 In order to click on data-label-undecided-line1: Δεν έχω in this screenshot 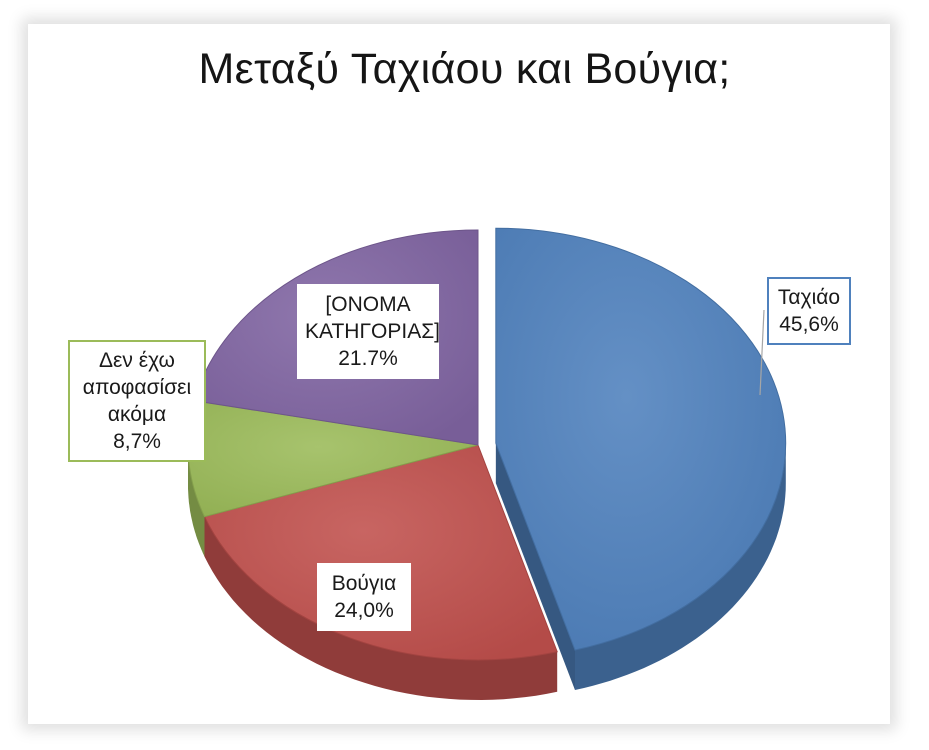, I will do `click(137, 360)`.